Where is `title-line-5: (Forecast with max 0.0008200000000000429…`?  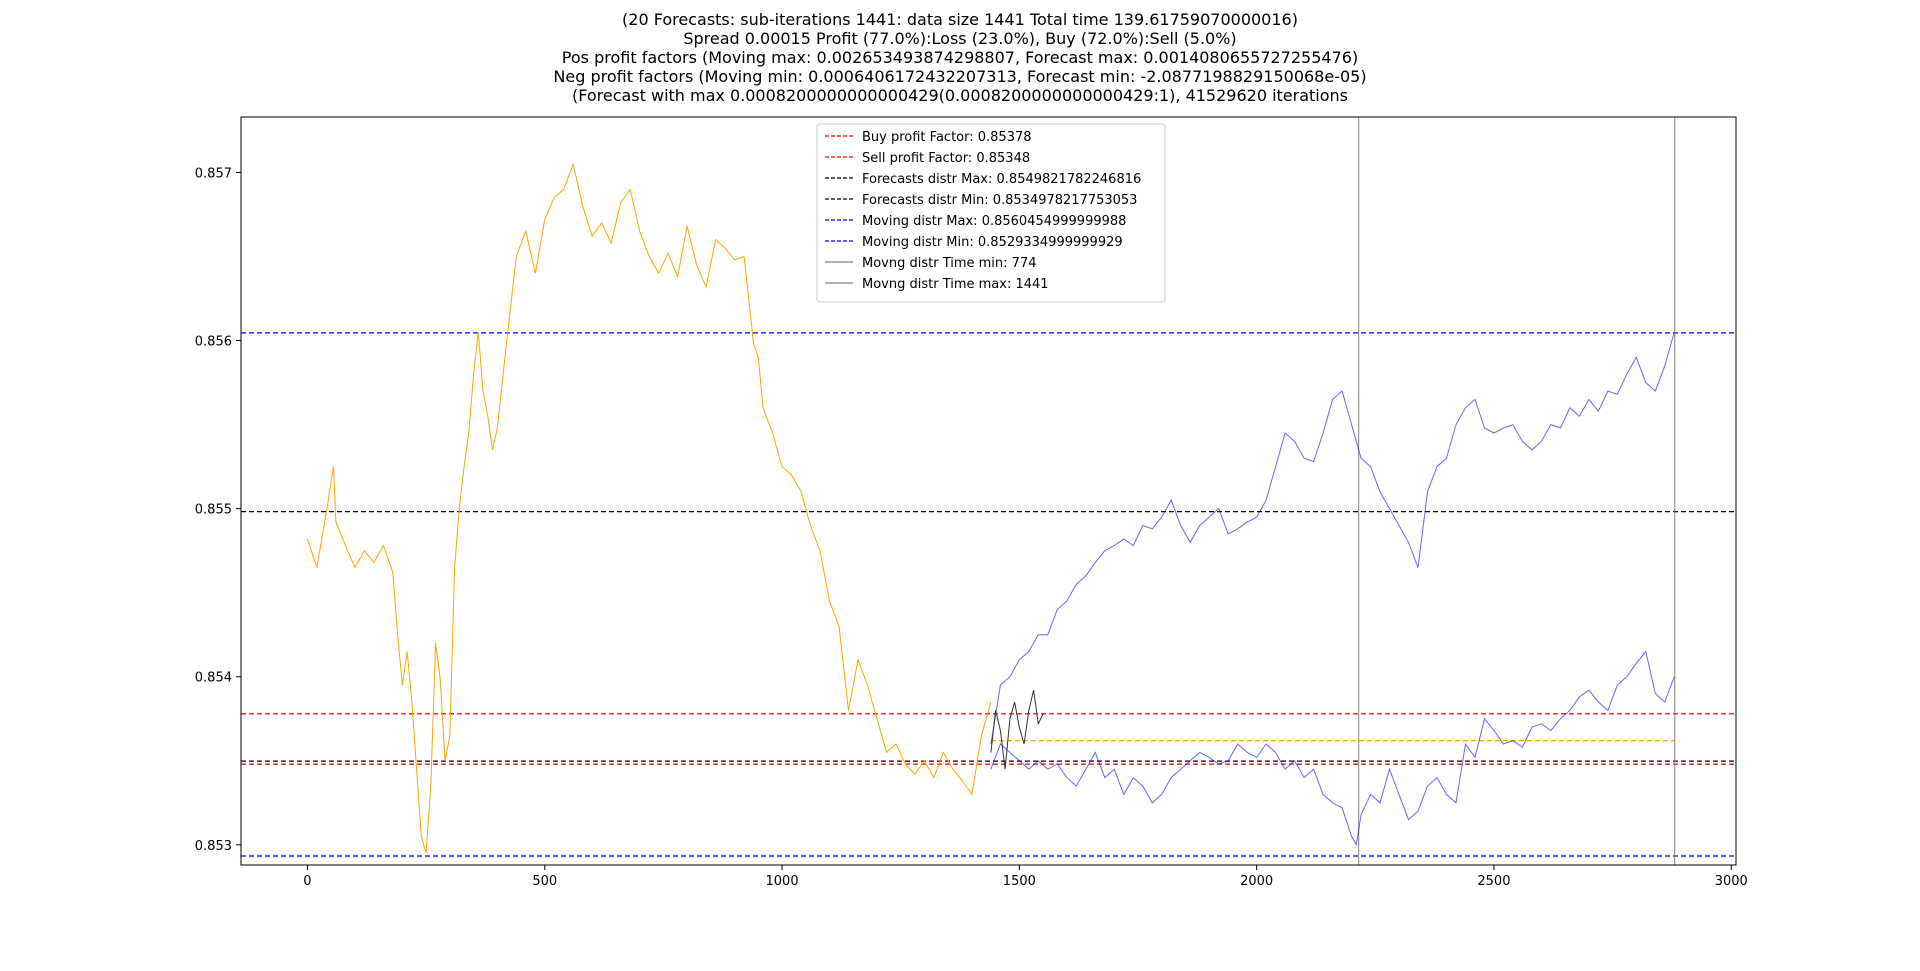
title-line-5: (Forecast with max 0.0008200000000000429… is located at coordinates (960, 95).